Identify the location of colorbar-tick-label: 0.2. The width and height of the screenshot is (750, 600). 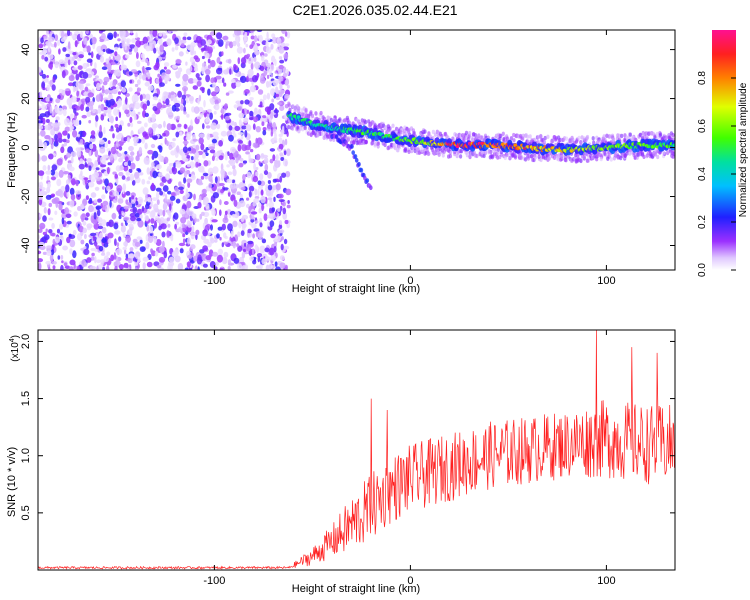
(702, 222).